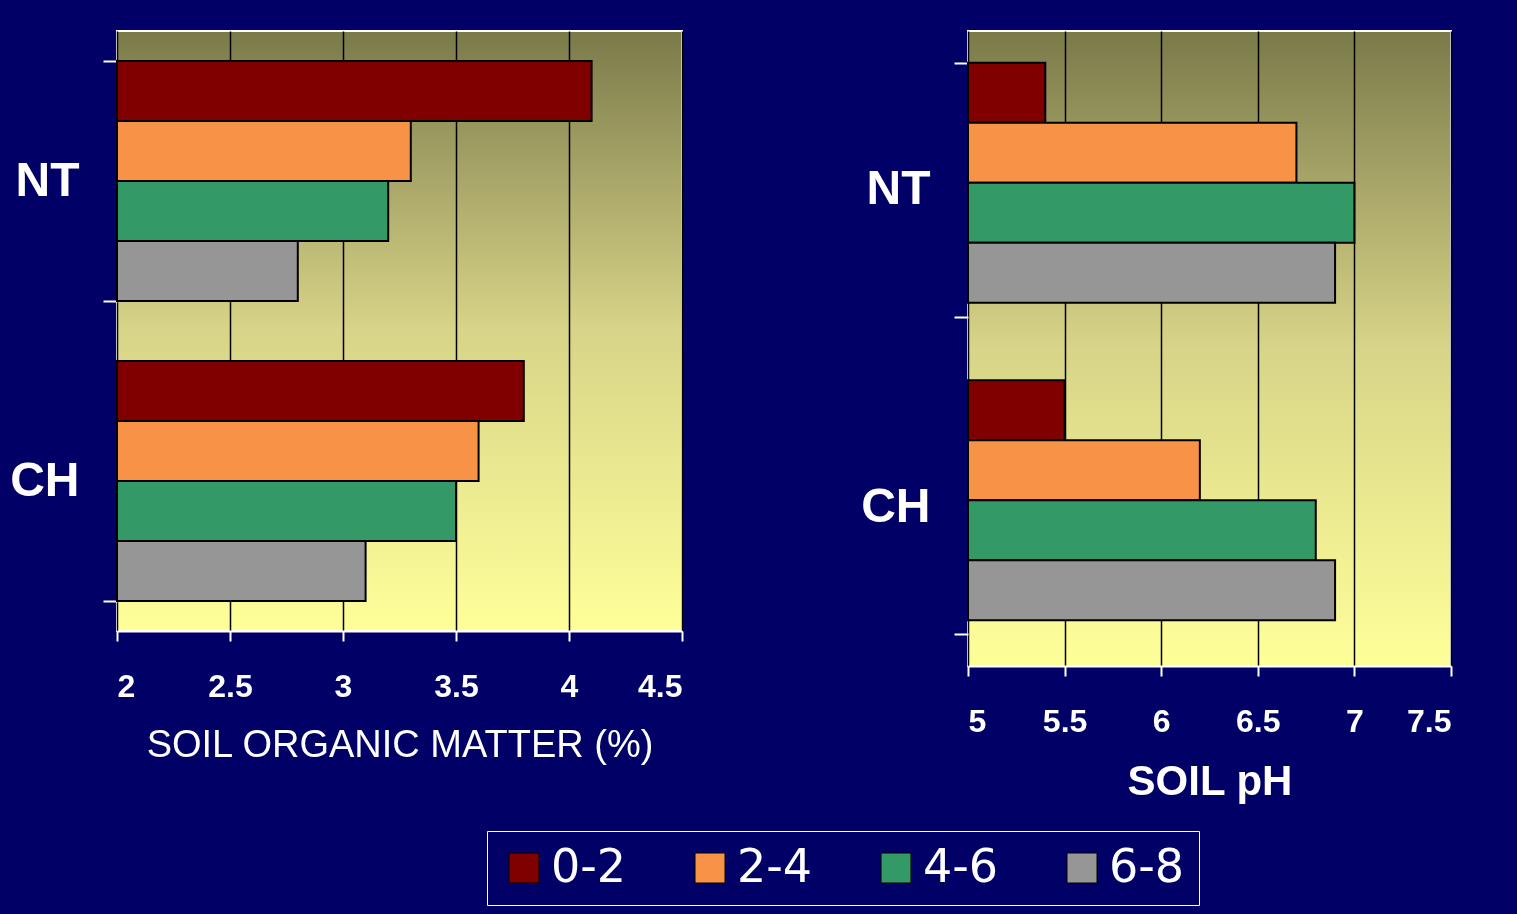 The height and width of the screenshot is (914, 1517). Describe the element at coordinates (1429, 720) in the screenshot. I see `x-tick-label: 7.5` at that location.